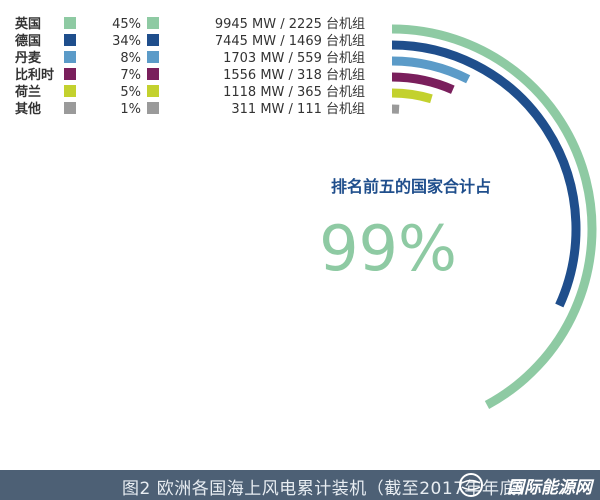 The image size is (600, 500). I want to click on legend-percent-3: 7%, so click(130, 75).